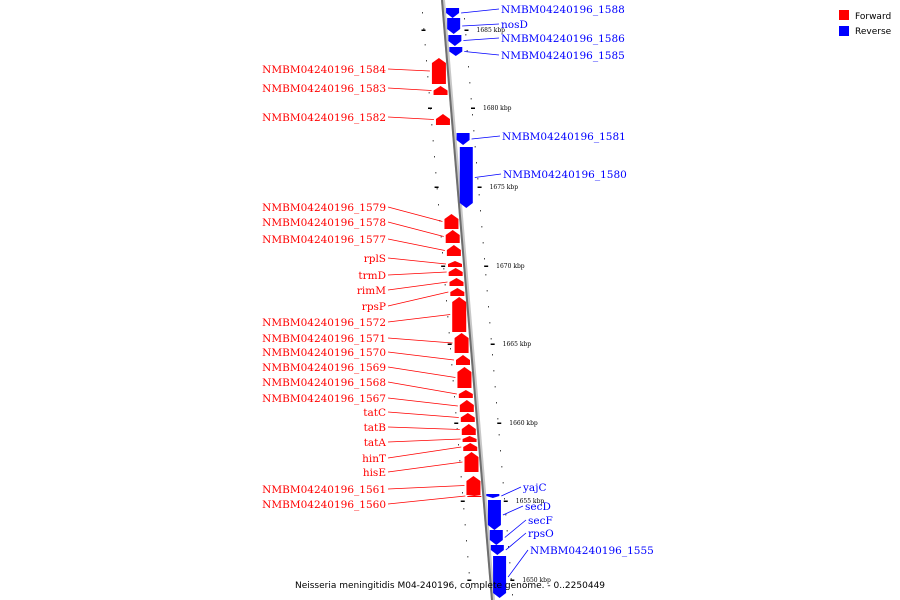 The height and width of the screenshot is (600, 900). Describe the element at coordinates (471, 462) in the screenshot. I see `gene-arrow-hisE` at that location.